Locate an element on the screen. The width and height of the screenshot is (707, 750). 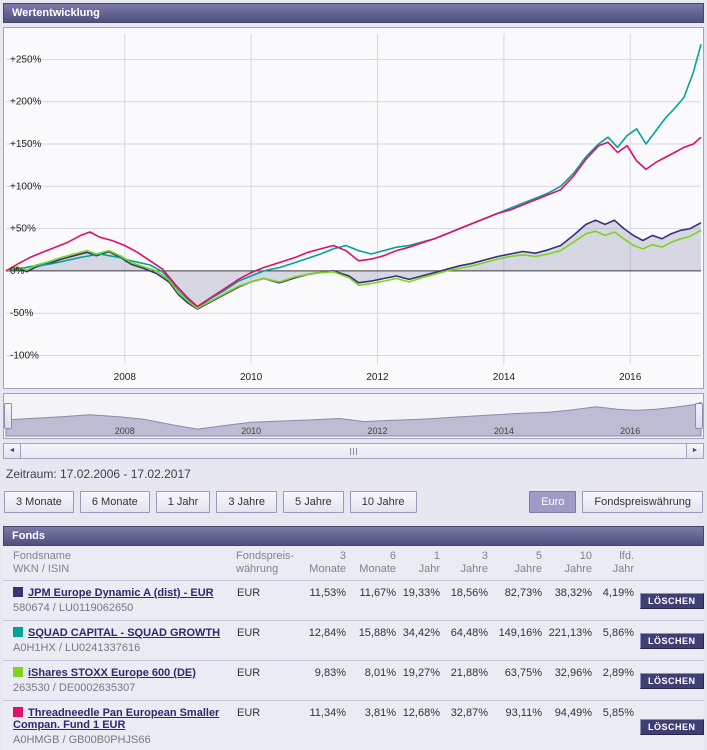
fund-name-link: iShares STOXX Europe 600 (DE) is located at coordinates (112, 673).